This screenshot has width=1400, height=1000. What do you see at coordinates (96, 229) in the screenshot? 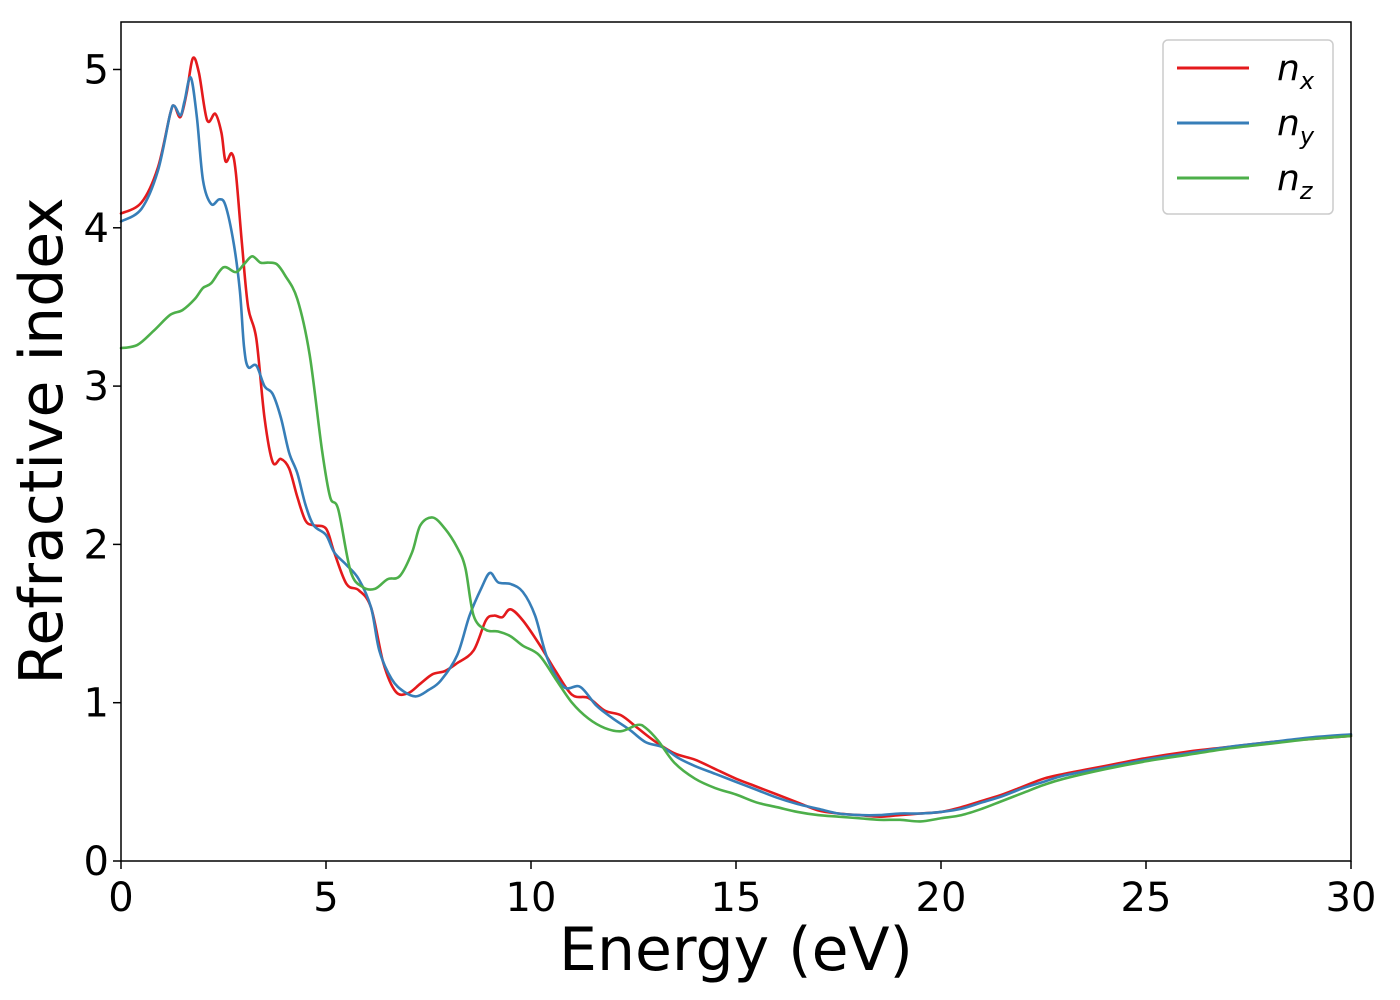
I see `y-tick-label: 4` at bounding box center [96, 229].